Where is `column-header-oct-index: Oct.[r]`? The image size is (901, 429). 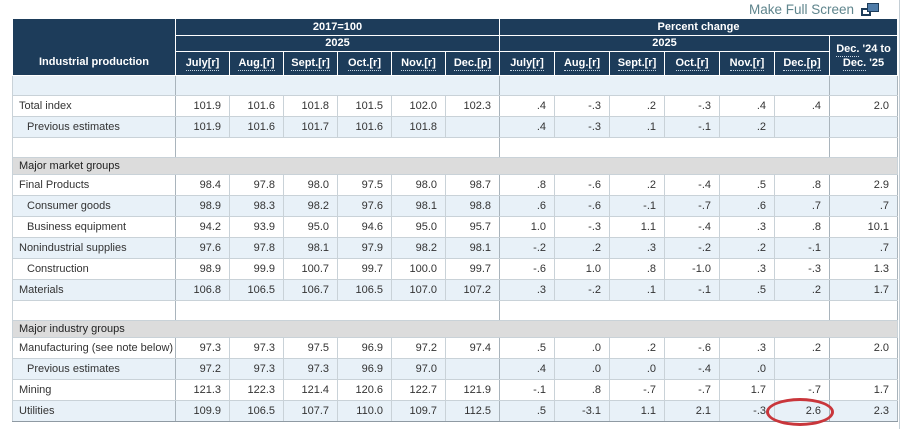
column-header-oct-index: Oct.[r] is located at coordinates (364, 63).